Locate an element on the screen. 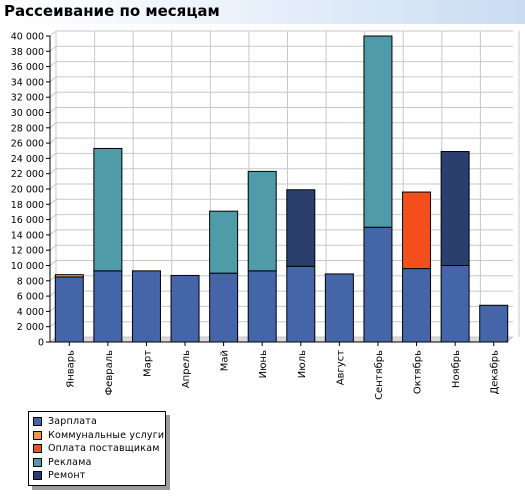 This screenshot has width=525, height=503. y-tick-label: 36 000 is located at coordinates (27, 67).